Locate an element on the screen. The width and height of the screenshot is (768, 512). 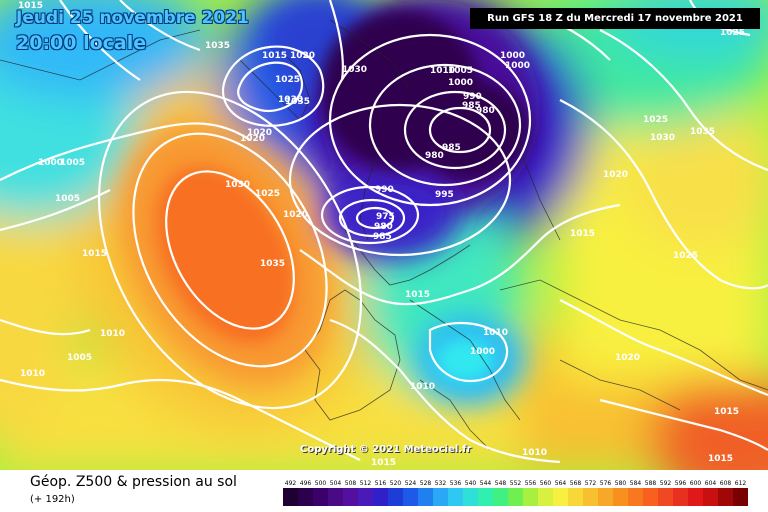
forecast-time: 20:00 locale is located at coordinates (81, 43).